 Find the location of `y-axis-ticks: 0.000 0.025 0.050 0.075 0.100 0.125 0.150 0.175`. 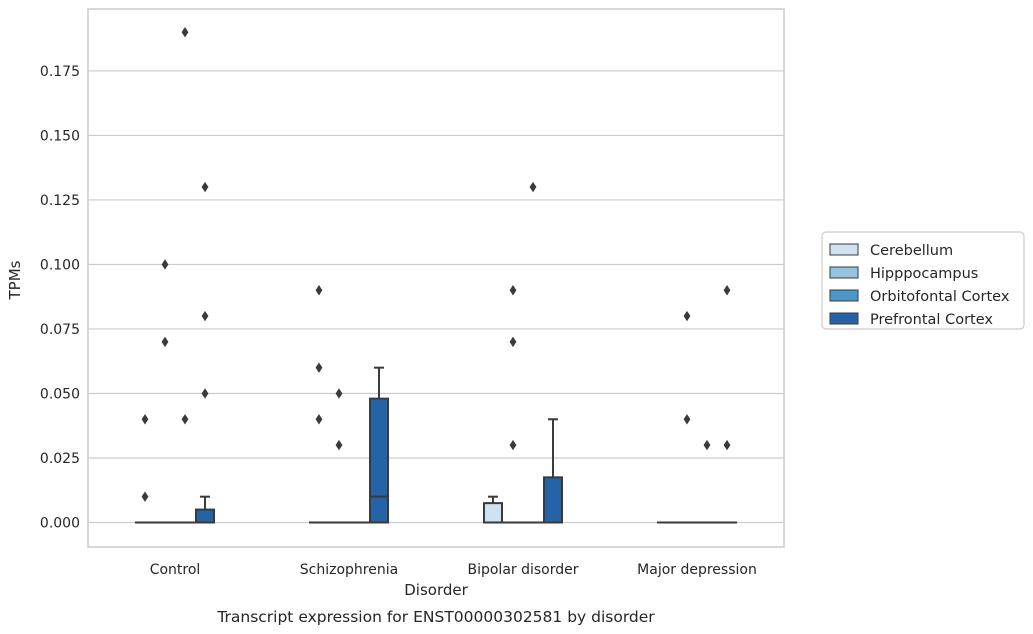

y-axis-ticks: 0.000 0.025 0.050 0.075 0.100 0.125 0.150 0.175 is located at coordinates (60, 298).